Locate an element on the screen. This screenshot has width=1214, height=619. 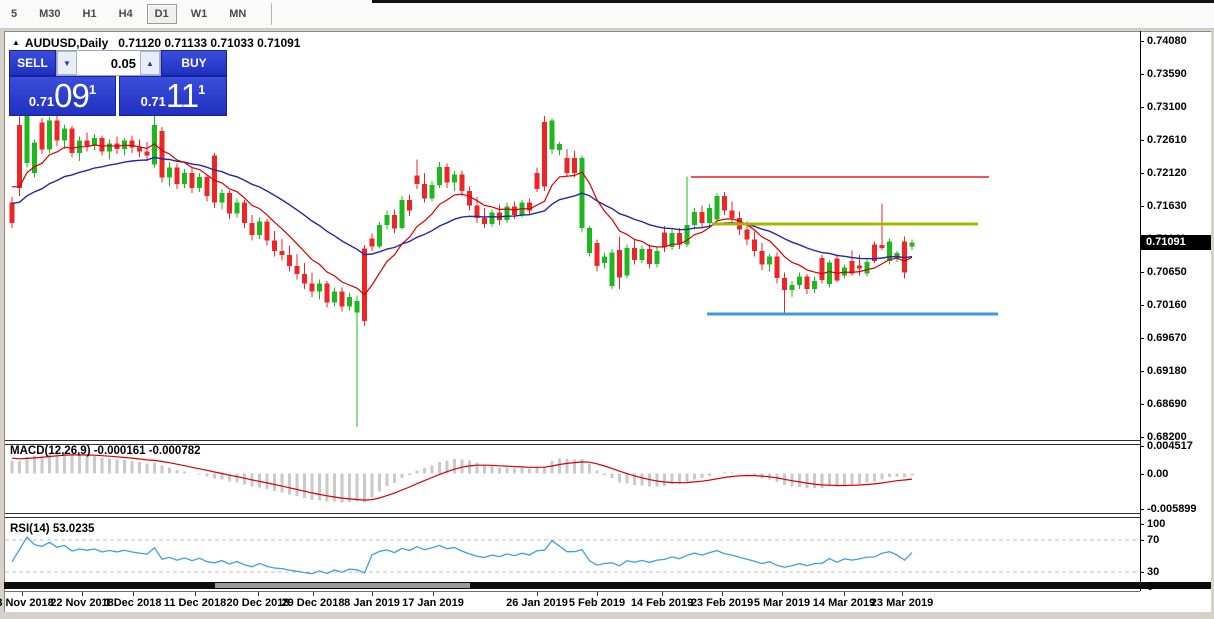
ohlc-values: 0.71120 0.71133 0.71033 0.71091 is located at coordinates (209, 43).